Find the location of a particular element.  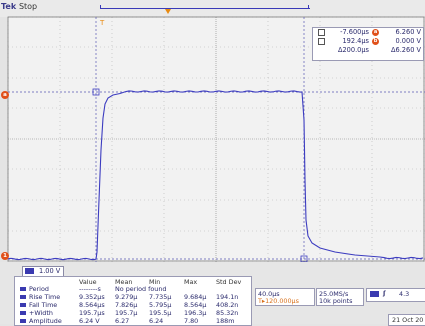

meas-min: 5.795µ is located at coordinates (160, 305).